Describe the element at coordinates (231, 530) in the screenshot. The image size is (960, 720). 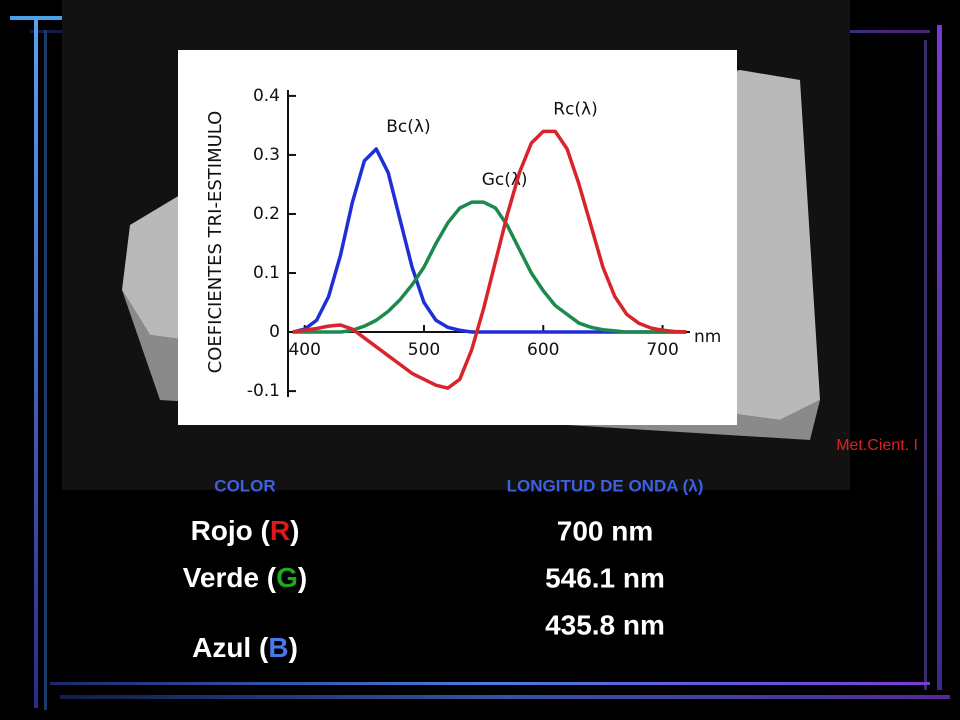
I see `color-name-text: Rojo (` at that location.